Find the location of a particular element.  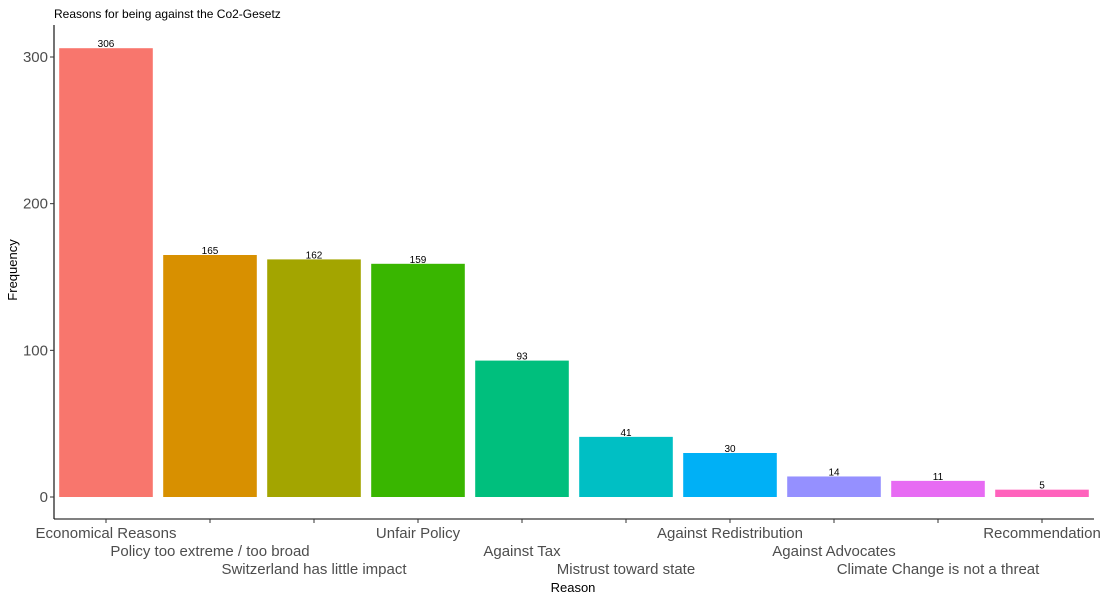

bar-value-label: 30 is located at coordinates (730, 449).